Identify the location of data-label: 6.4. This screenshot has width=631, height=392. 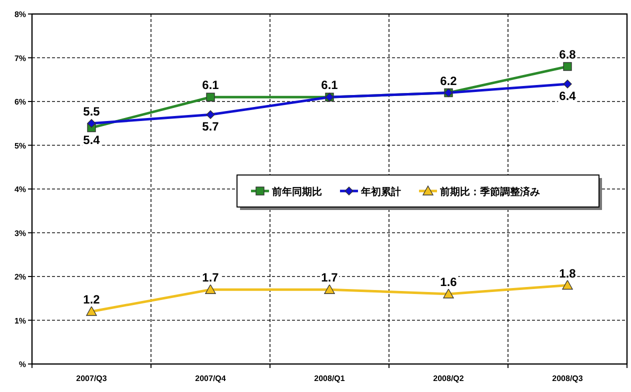
(567, 96).